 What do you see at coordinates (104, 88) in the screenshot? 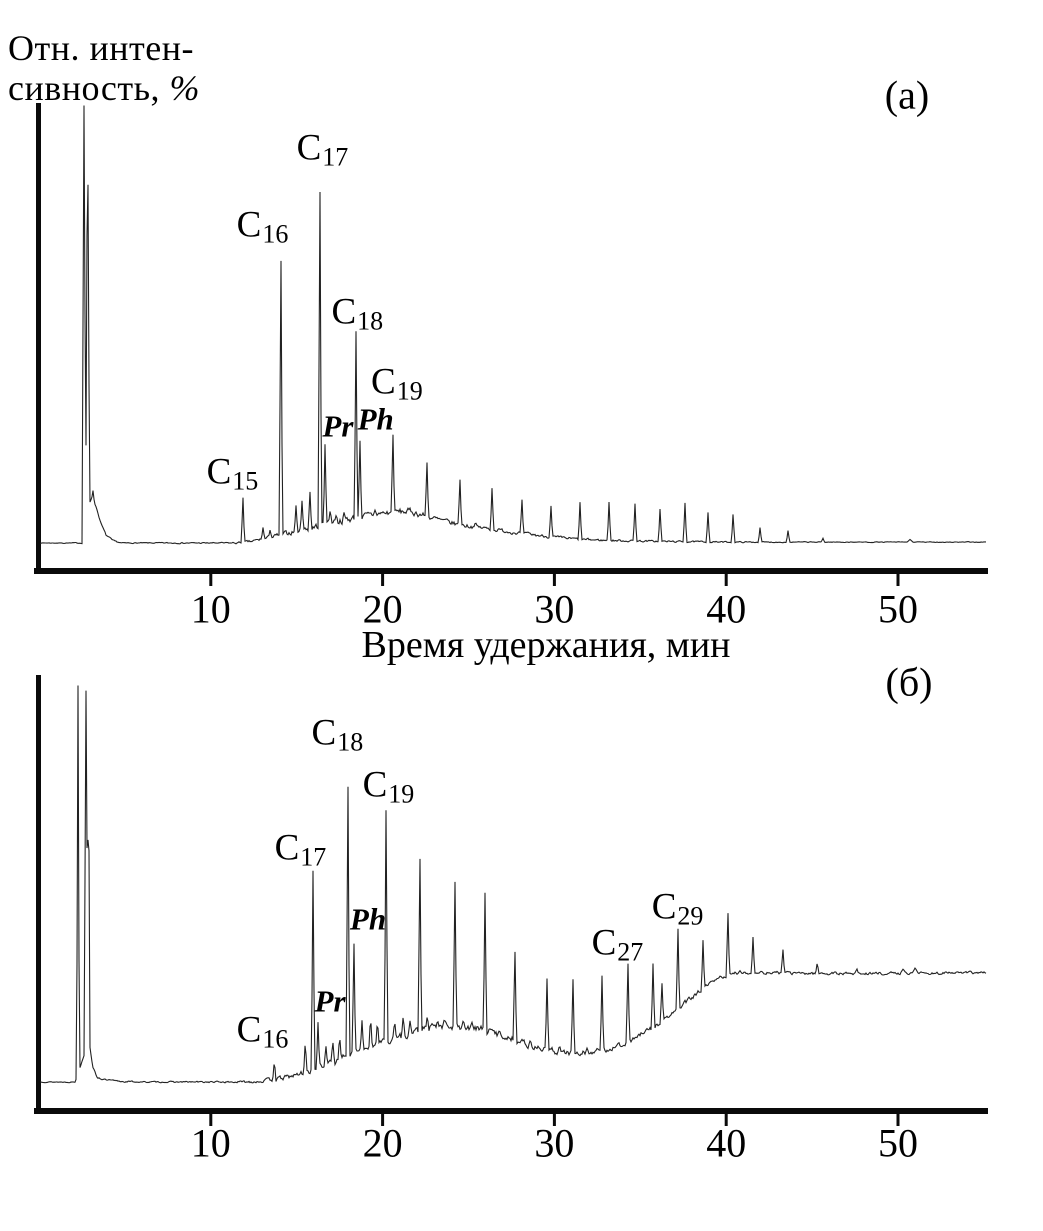
I see `y-axis-title-line2: сивность, %` at bounding box center [104, 88].